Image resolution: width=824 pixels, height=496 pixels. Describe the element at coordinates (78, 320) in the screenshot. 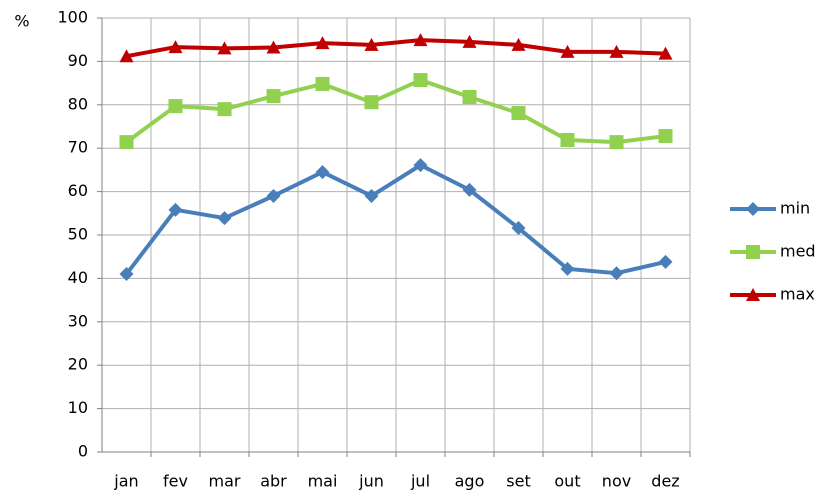

I see `y-tick-label: 30` at that location.